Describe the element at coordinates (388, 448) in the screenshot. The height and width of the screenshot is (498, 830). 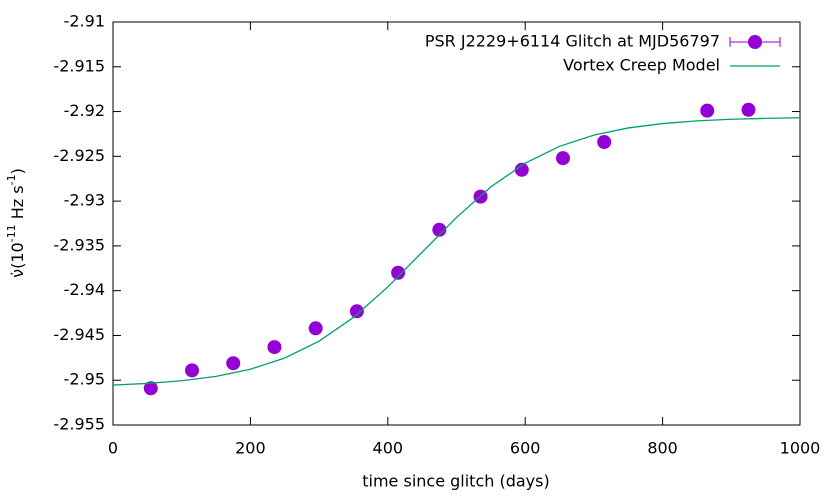
I see `x-tick-label: 400` at that location.